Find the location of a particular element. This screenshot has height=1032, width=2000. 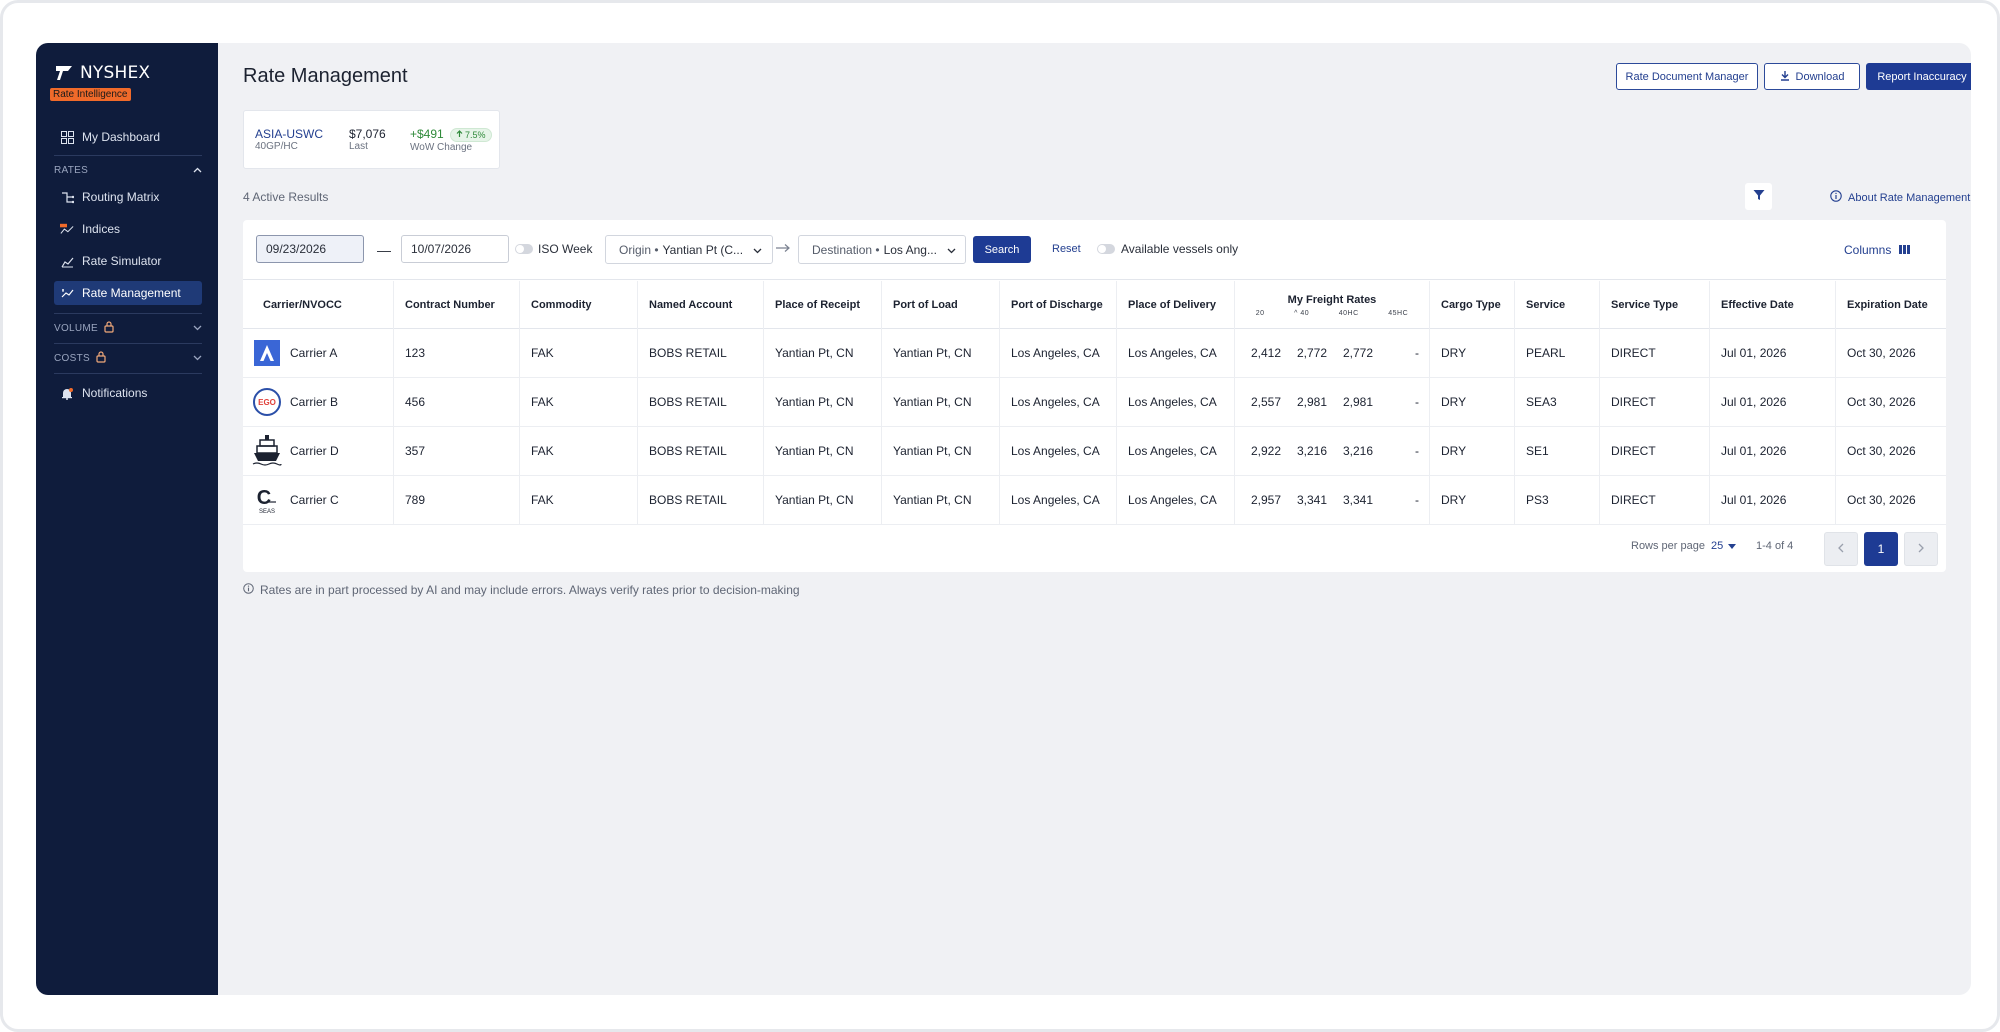

column-header-carrier: Carrier/NVOCC is located at coordinates (323, 305).